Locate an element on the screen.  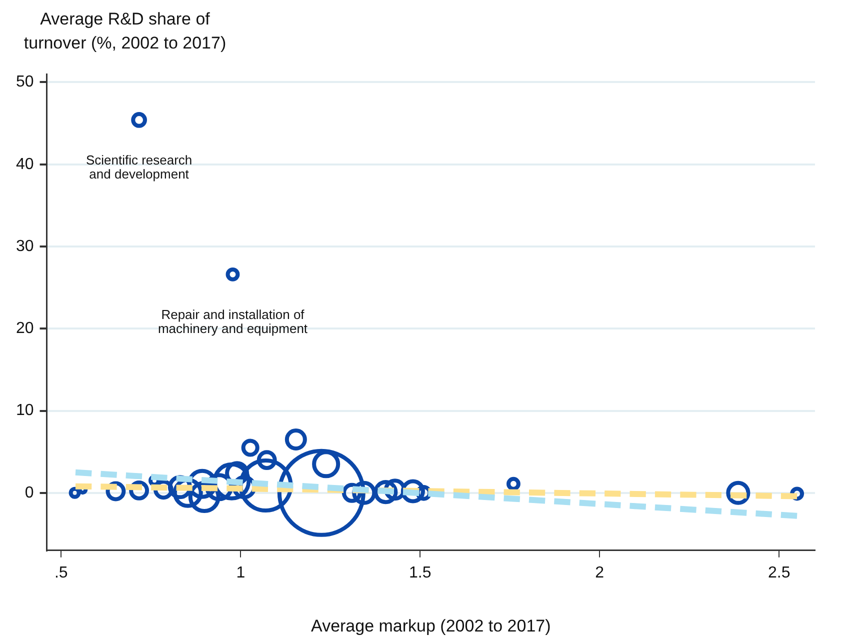
x-tick-label: .5 is located at coordinates (61, 573).